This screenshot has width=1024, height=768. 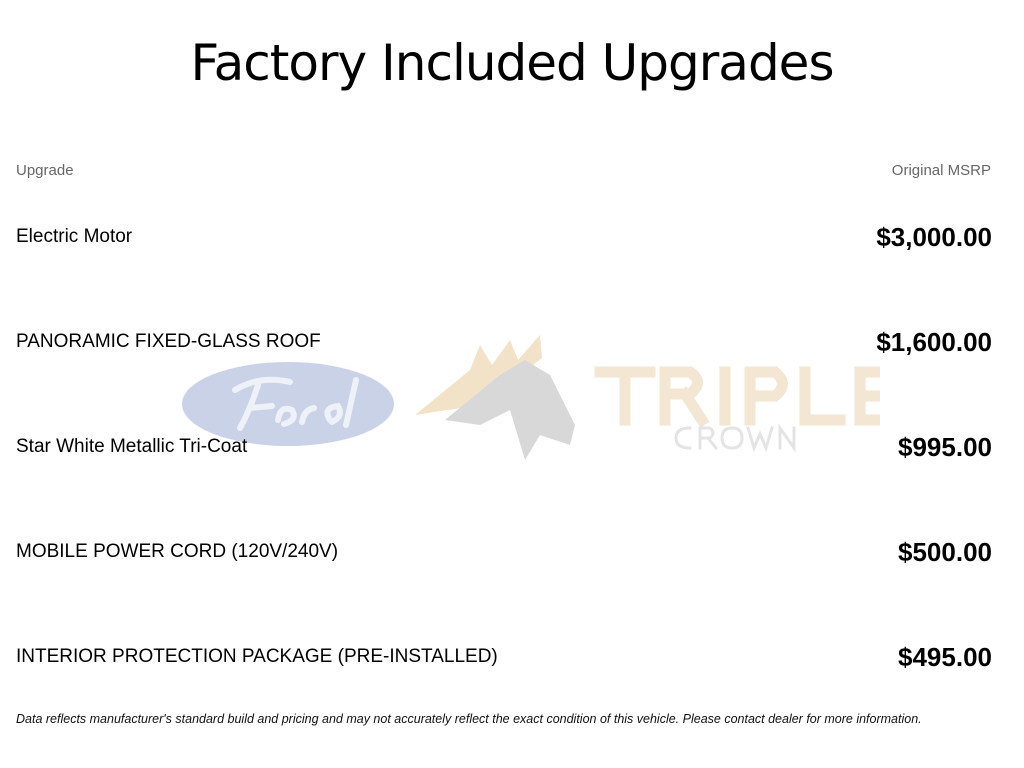 I want to click on horse-head-icon, so click(x=510, y=410).